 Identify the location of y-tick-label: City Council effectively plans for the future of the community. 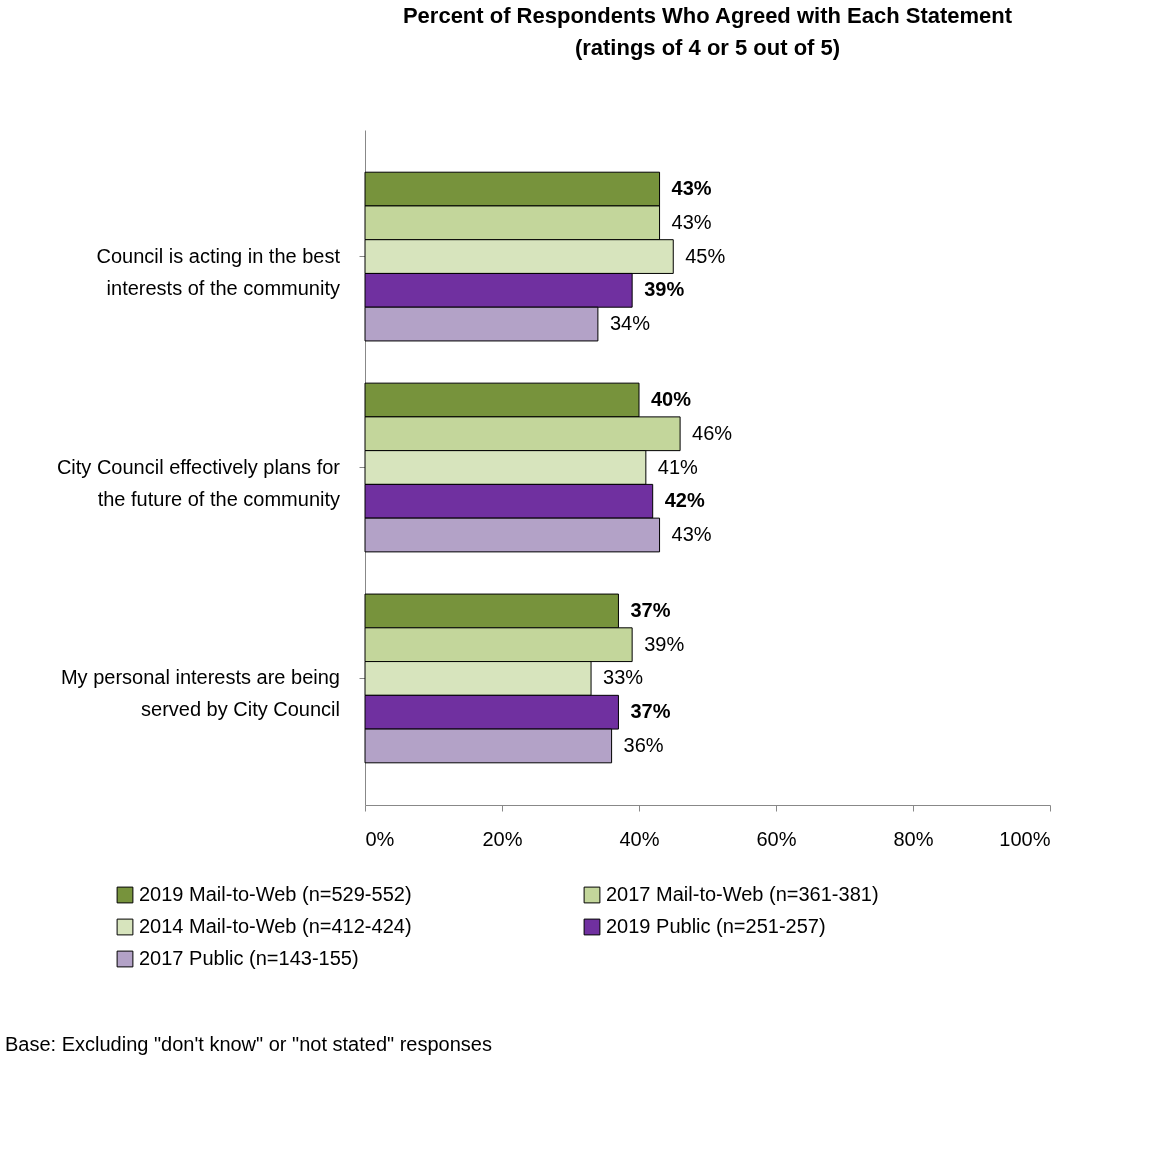
(198, 482).